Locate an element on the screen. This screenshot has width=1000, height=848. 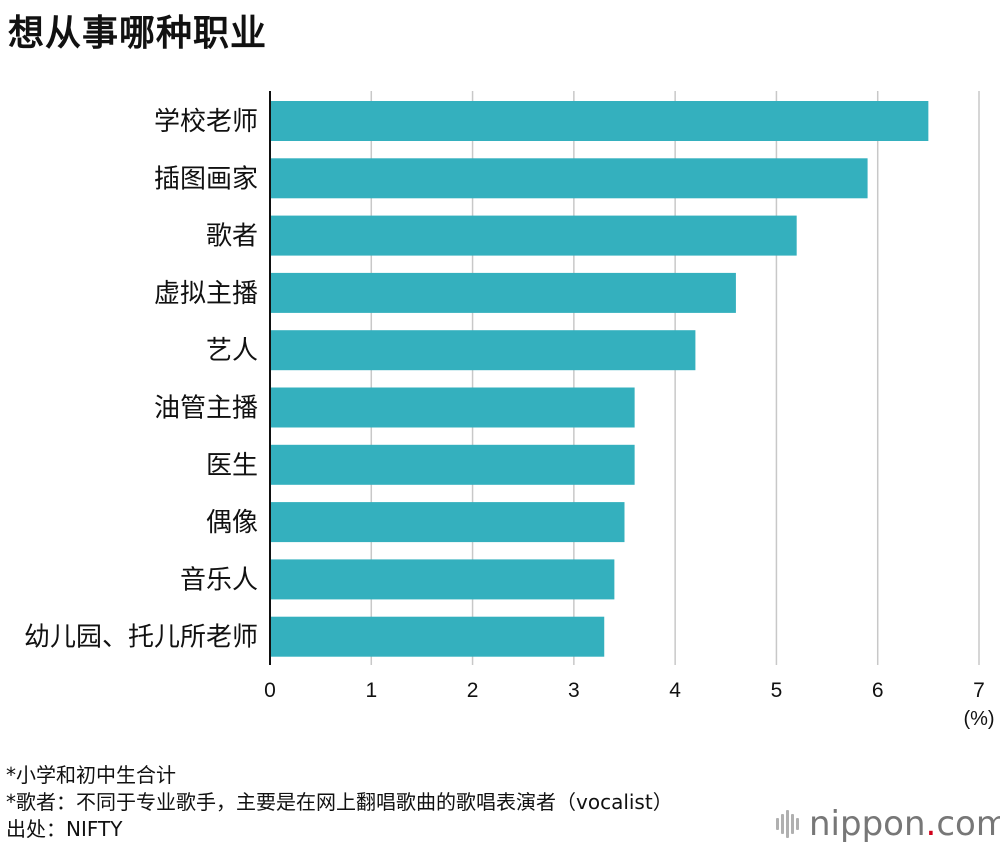
category-label: 音乐人 is located at coordinates (219, 580).